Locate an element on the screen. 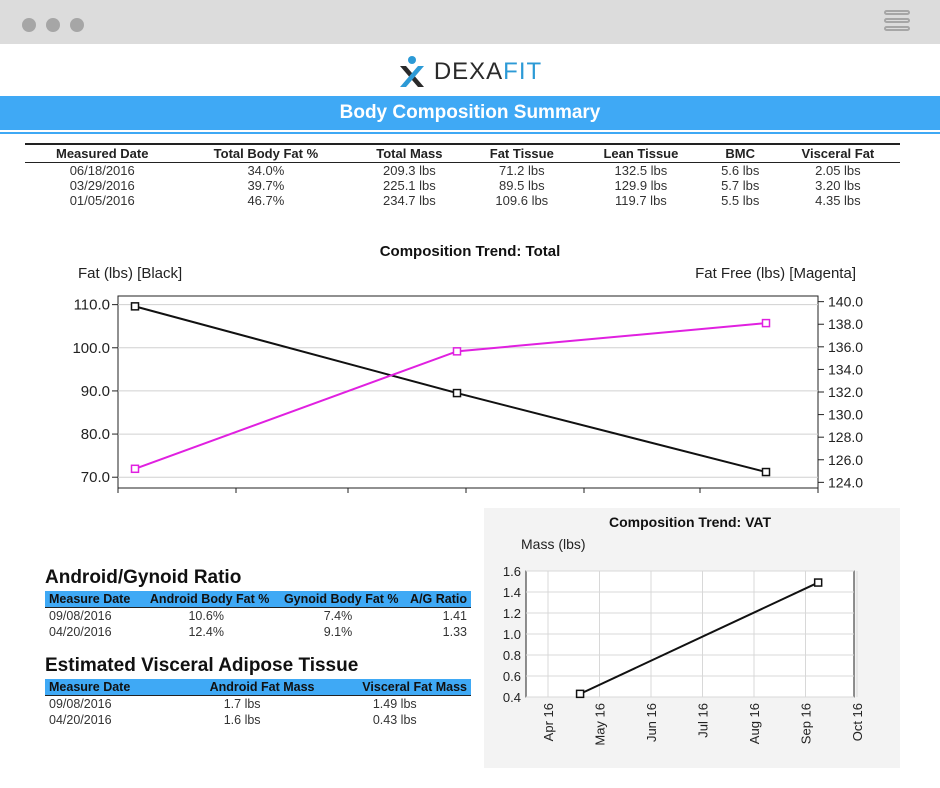 The height and width of the screenshot is (788, 940). x-tick-label: Aug 16 is located at coordinates (754, 723).